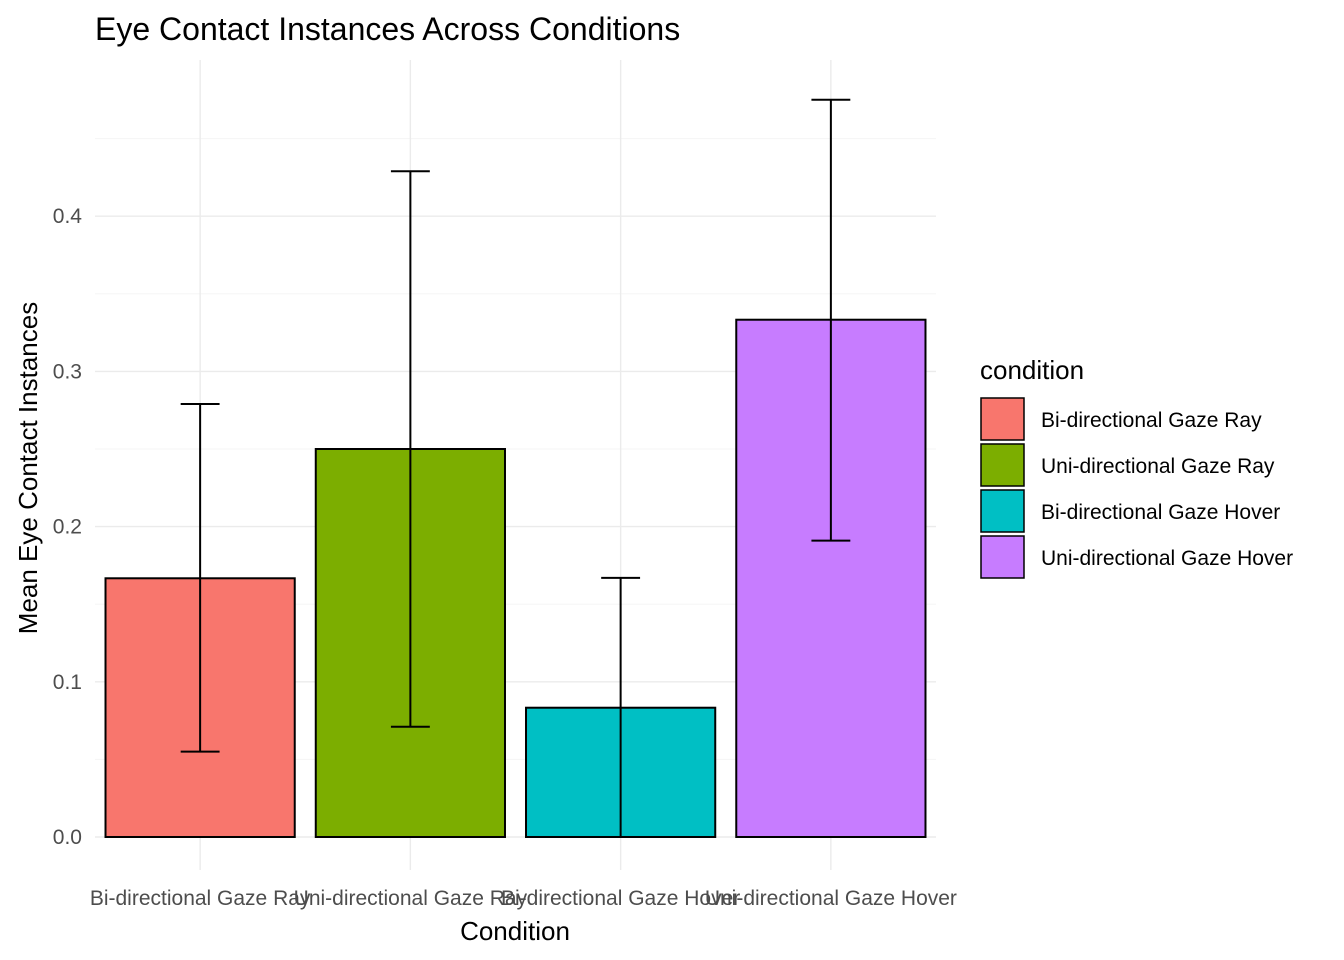  What do you see at coordinates (28, 468) in the screenshot?
I see `y-axis-title: Mean Eye Contact Instances` at bounding box center [28, 468].